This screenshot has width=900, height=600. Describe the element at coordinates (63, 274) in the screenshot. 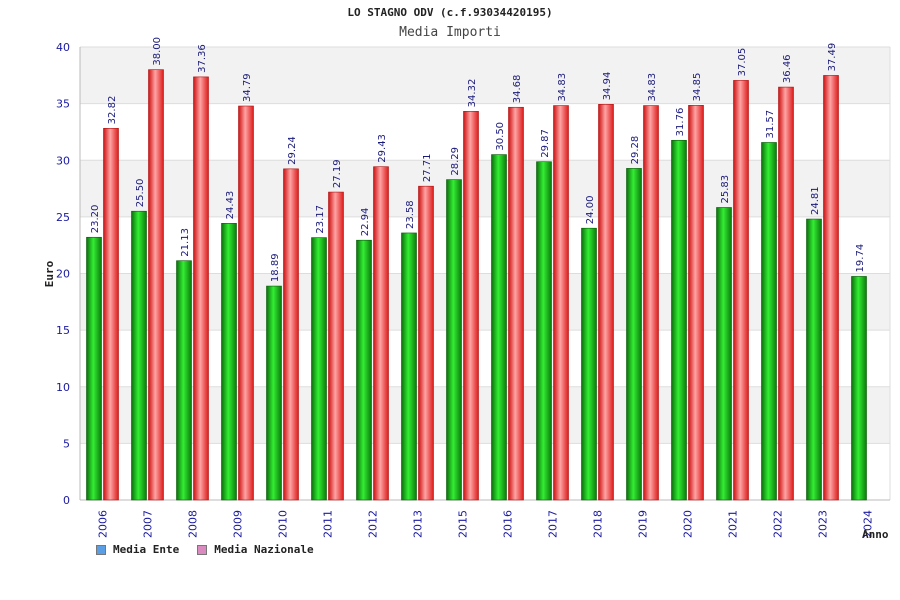

I see `y-tick-label: 20` at that location.